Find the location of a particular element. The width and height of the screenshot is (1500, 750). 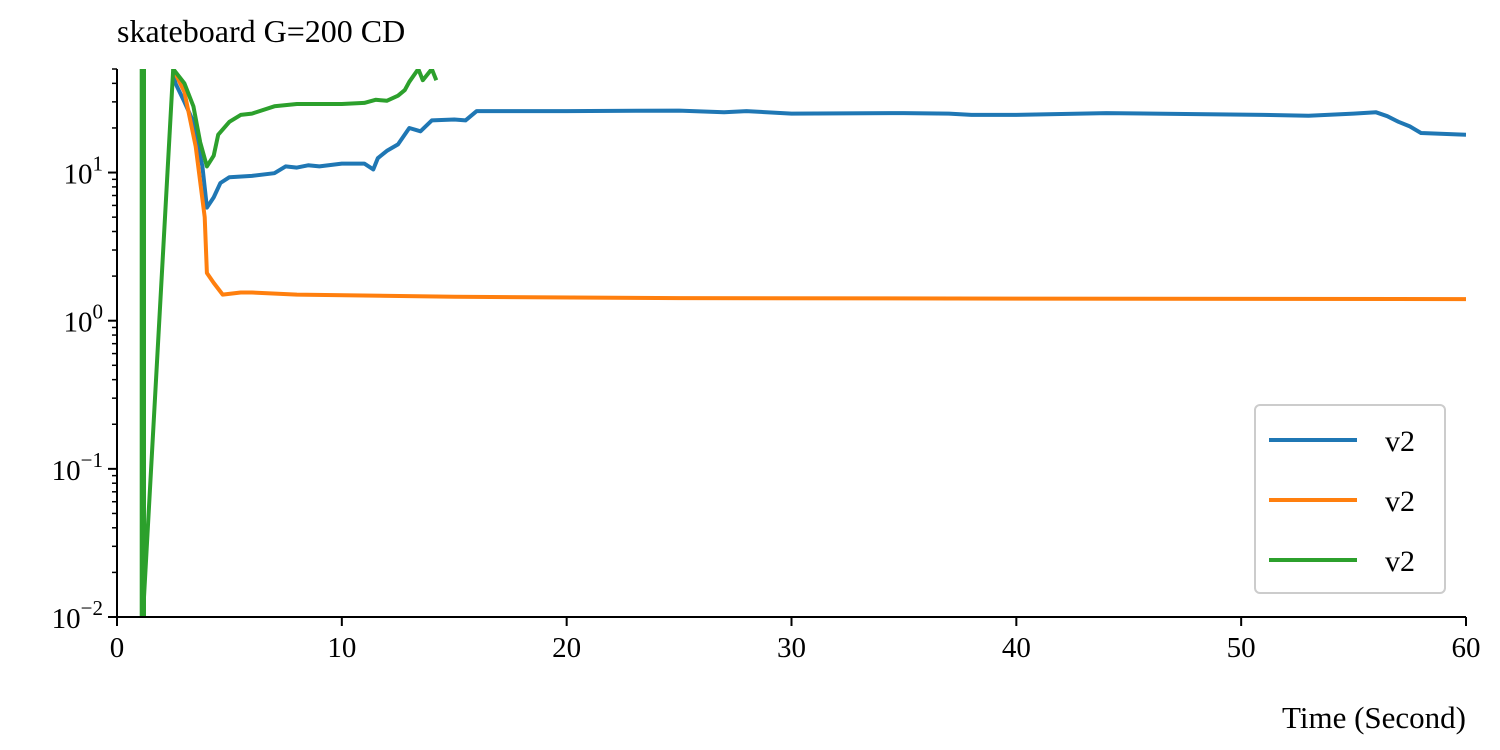

y-tick-label: 10¹ is located at coordinates (84, 171).